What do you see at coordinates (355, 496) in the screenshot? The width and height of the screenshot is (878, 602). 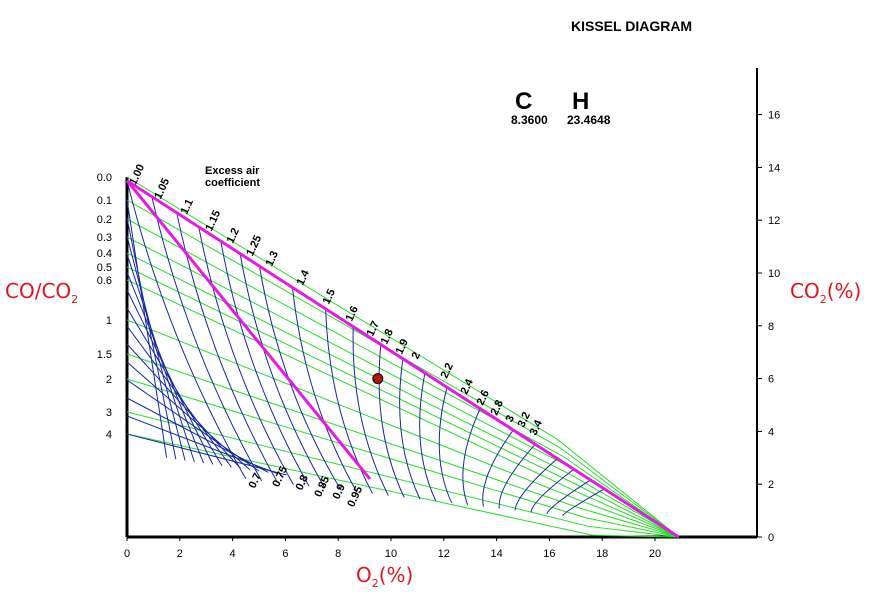 I see `sub-stoich-label: 0.95` at bounding box center [355, 496].